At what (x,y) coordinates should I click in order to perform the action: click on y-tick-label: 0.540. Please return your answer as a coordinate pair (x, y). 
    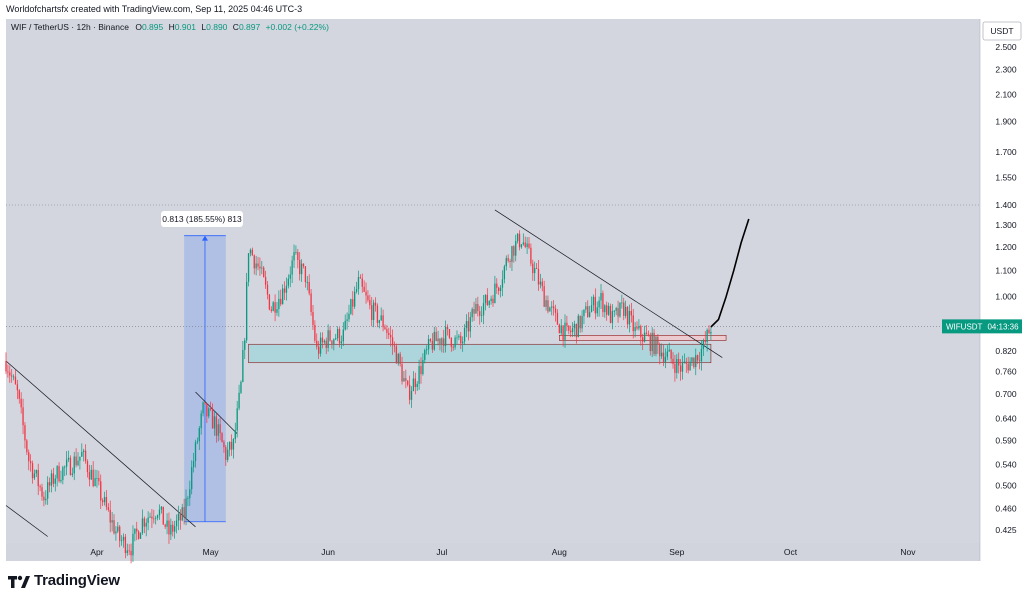
    Looking at the image, I should click on (1006, 465).